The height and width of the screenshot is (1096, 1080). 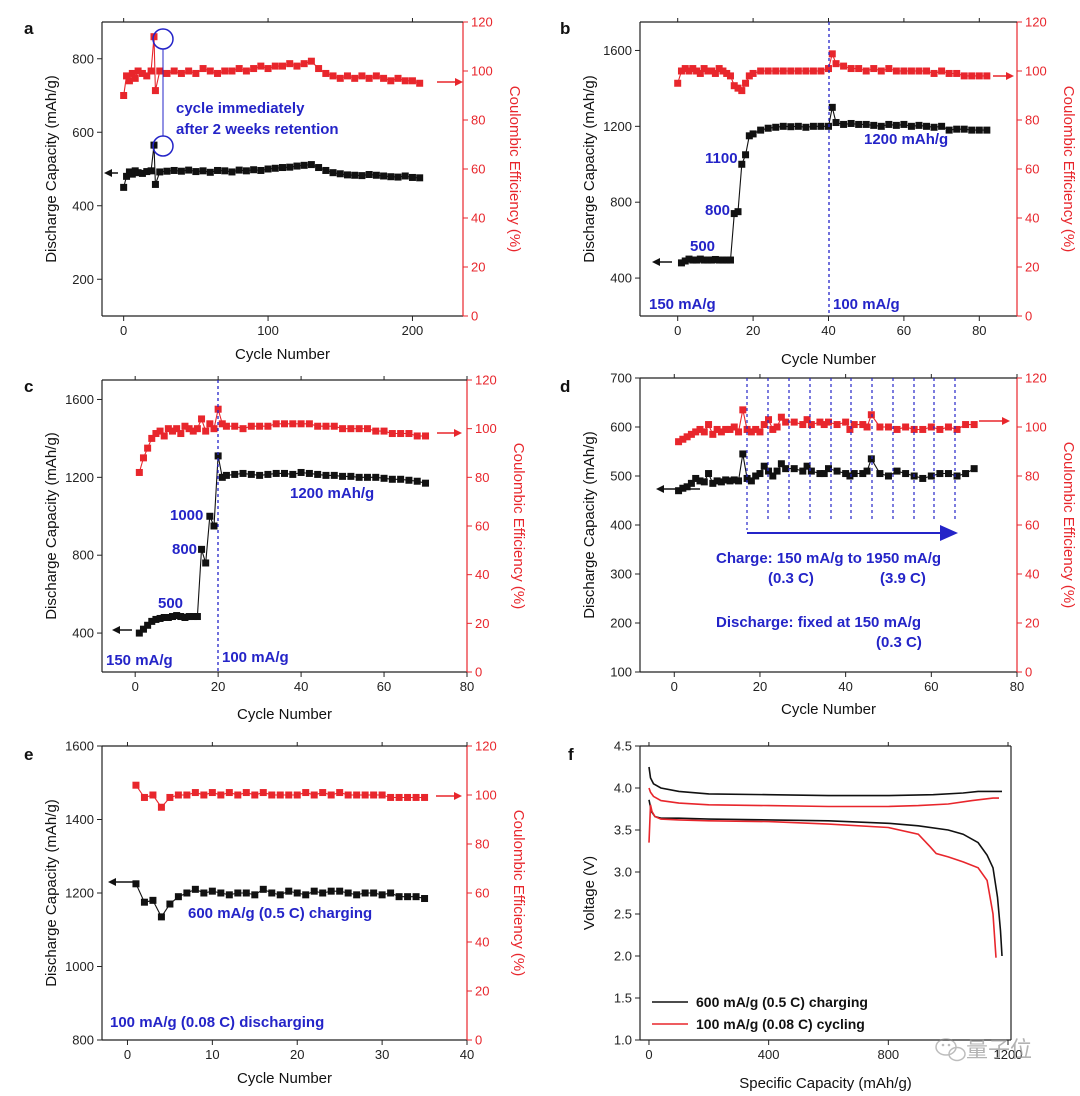 I want to click on annotation-c-5: 150 mA/g, so click(x=139, y=660).